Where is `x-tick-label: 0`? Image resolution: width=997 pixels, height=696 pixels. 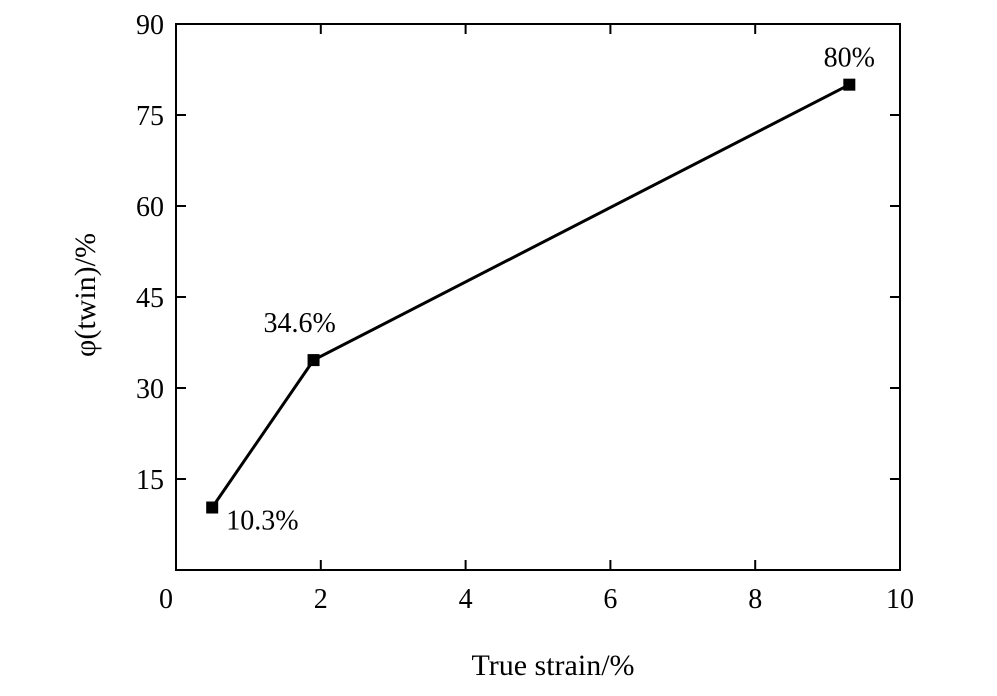 x-tick-label: 0 is located at coordinates (166, 599).